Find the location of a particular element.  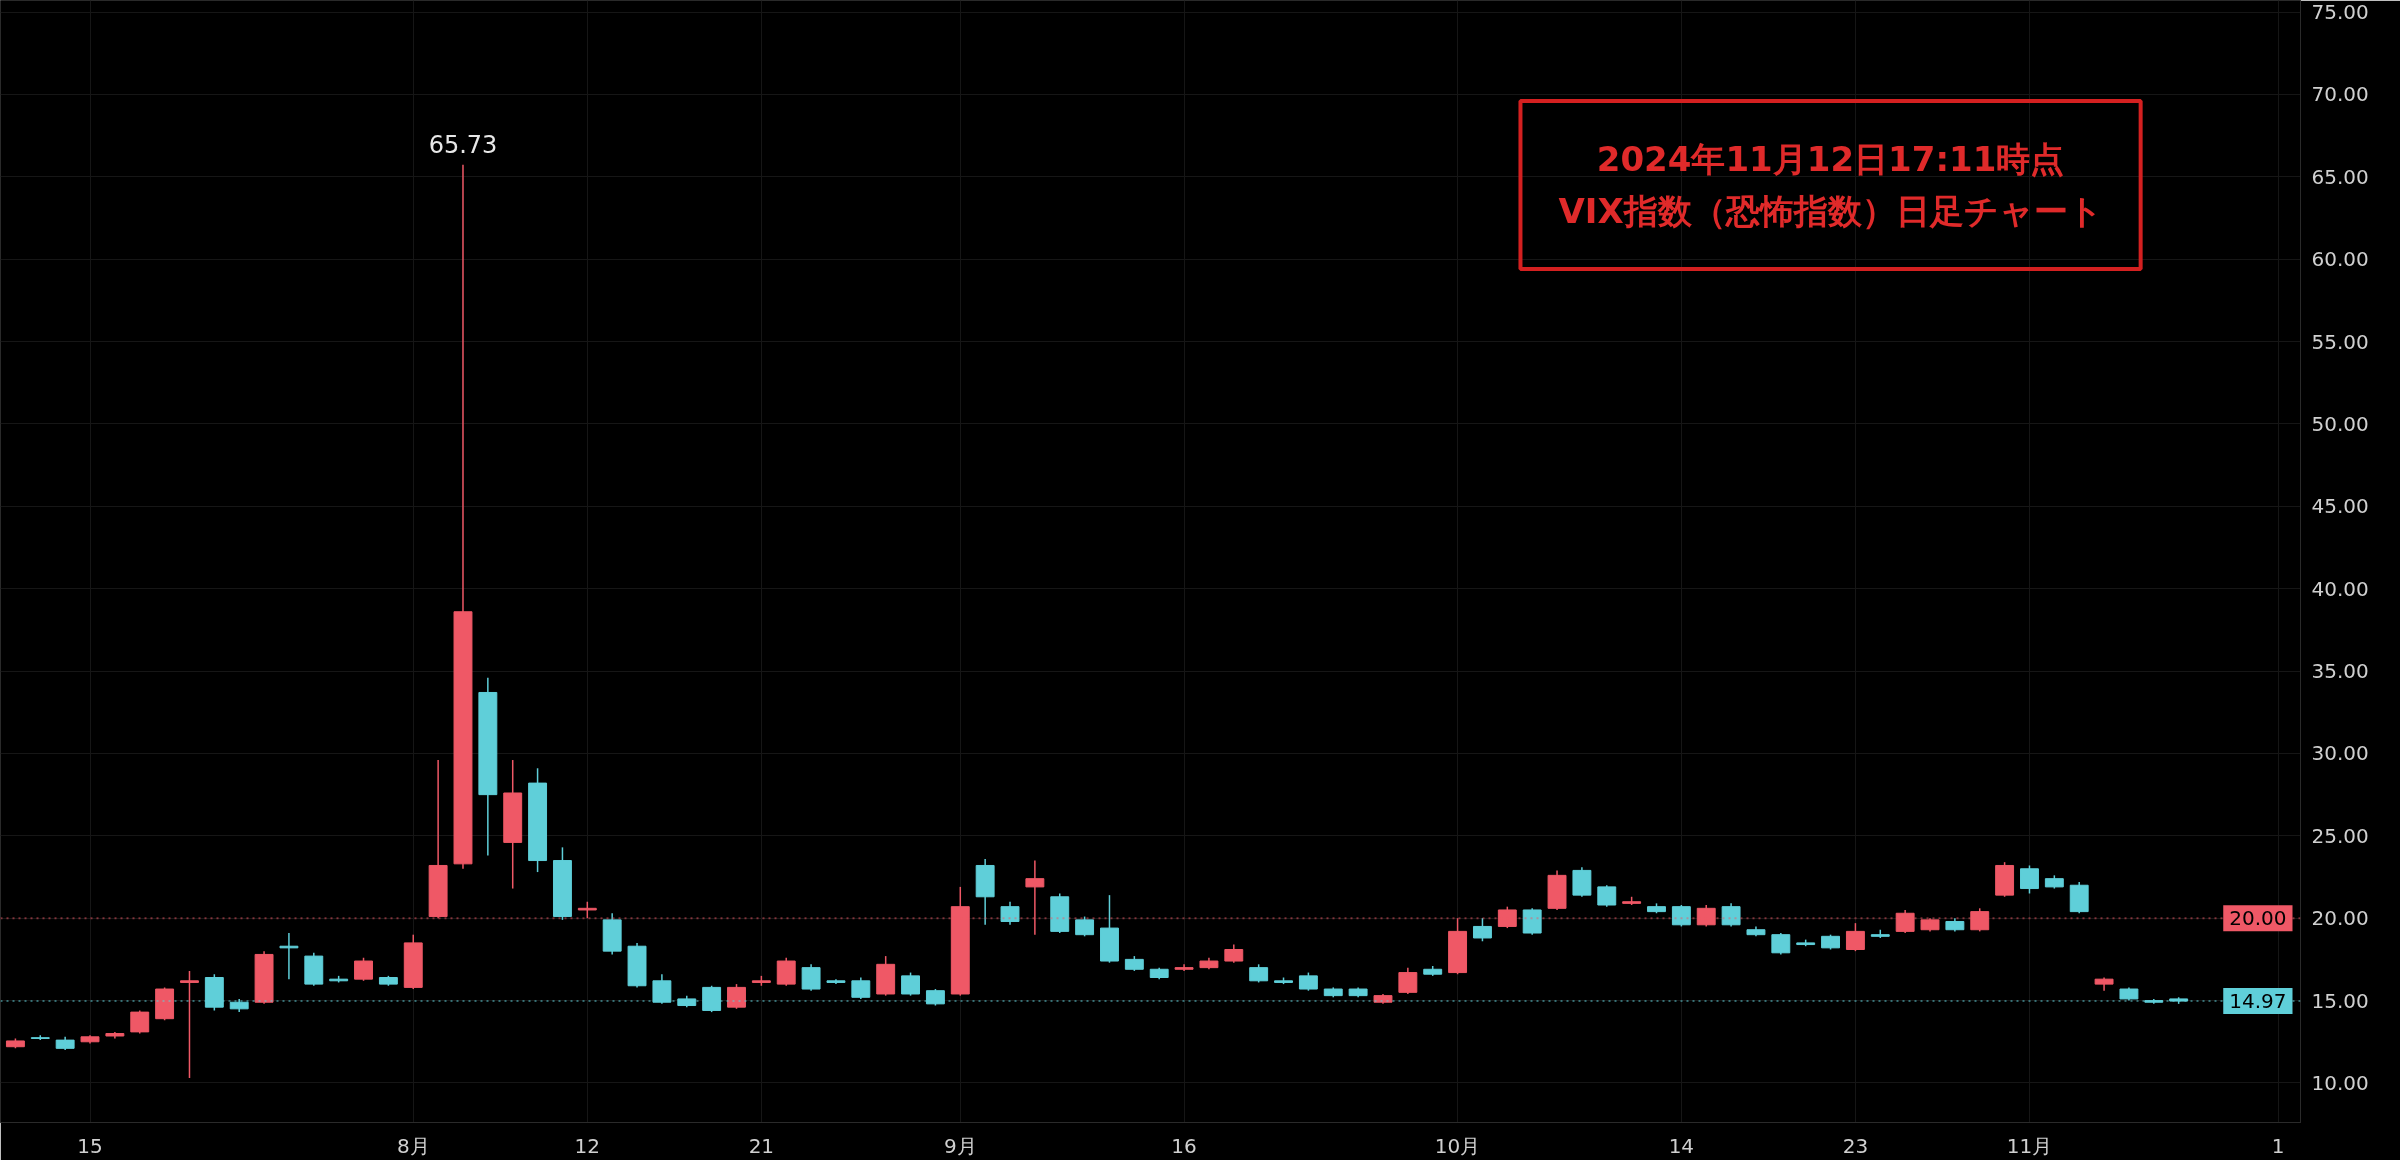

annotation: 65.73 is located at coordinates (463, 144).